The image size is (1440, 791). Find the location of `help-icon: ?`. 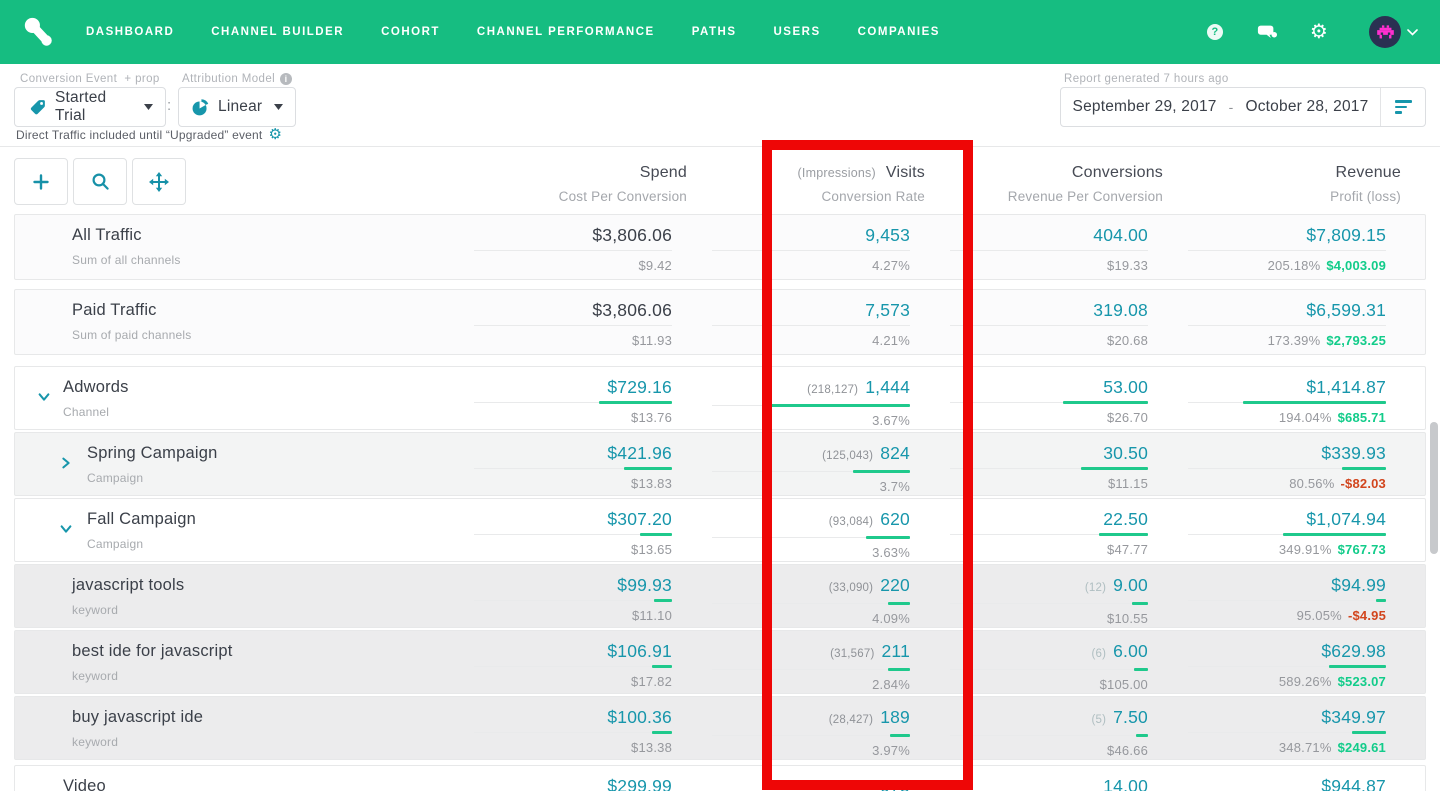

help-icon: ? is located at coordinates (1215, 32).